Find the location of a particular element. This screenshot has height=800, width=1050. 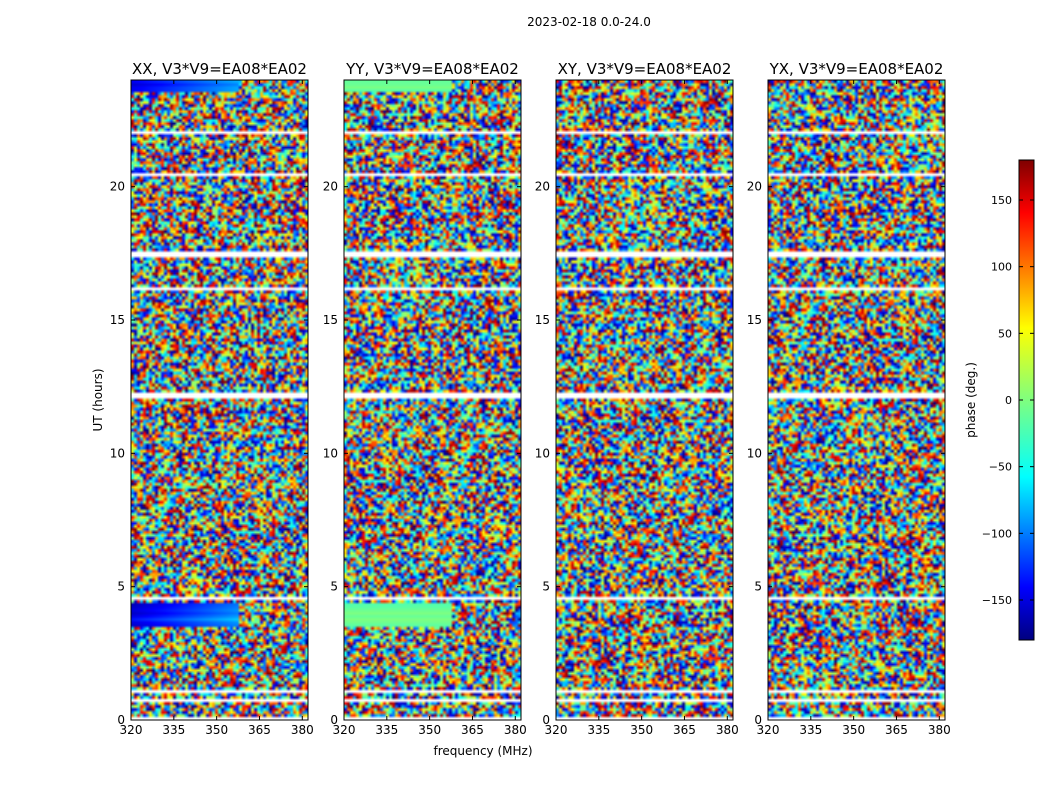

colorbar-tick-label: 150 is located at coordinates (1001, 200).